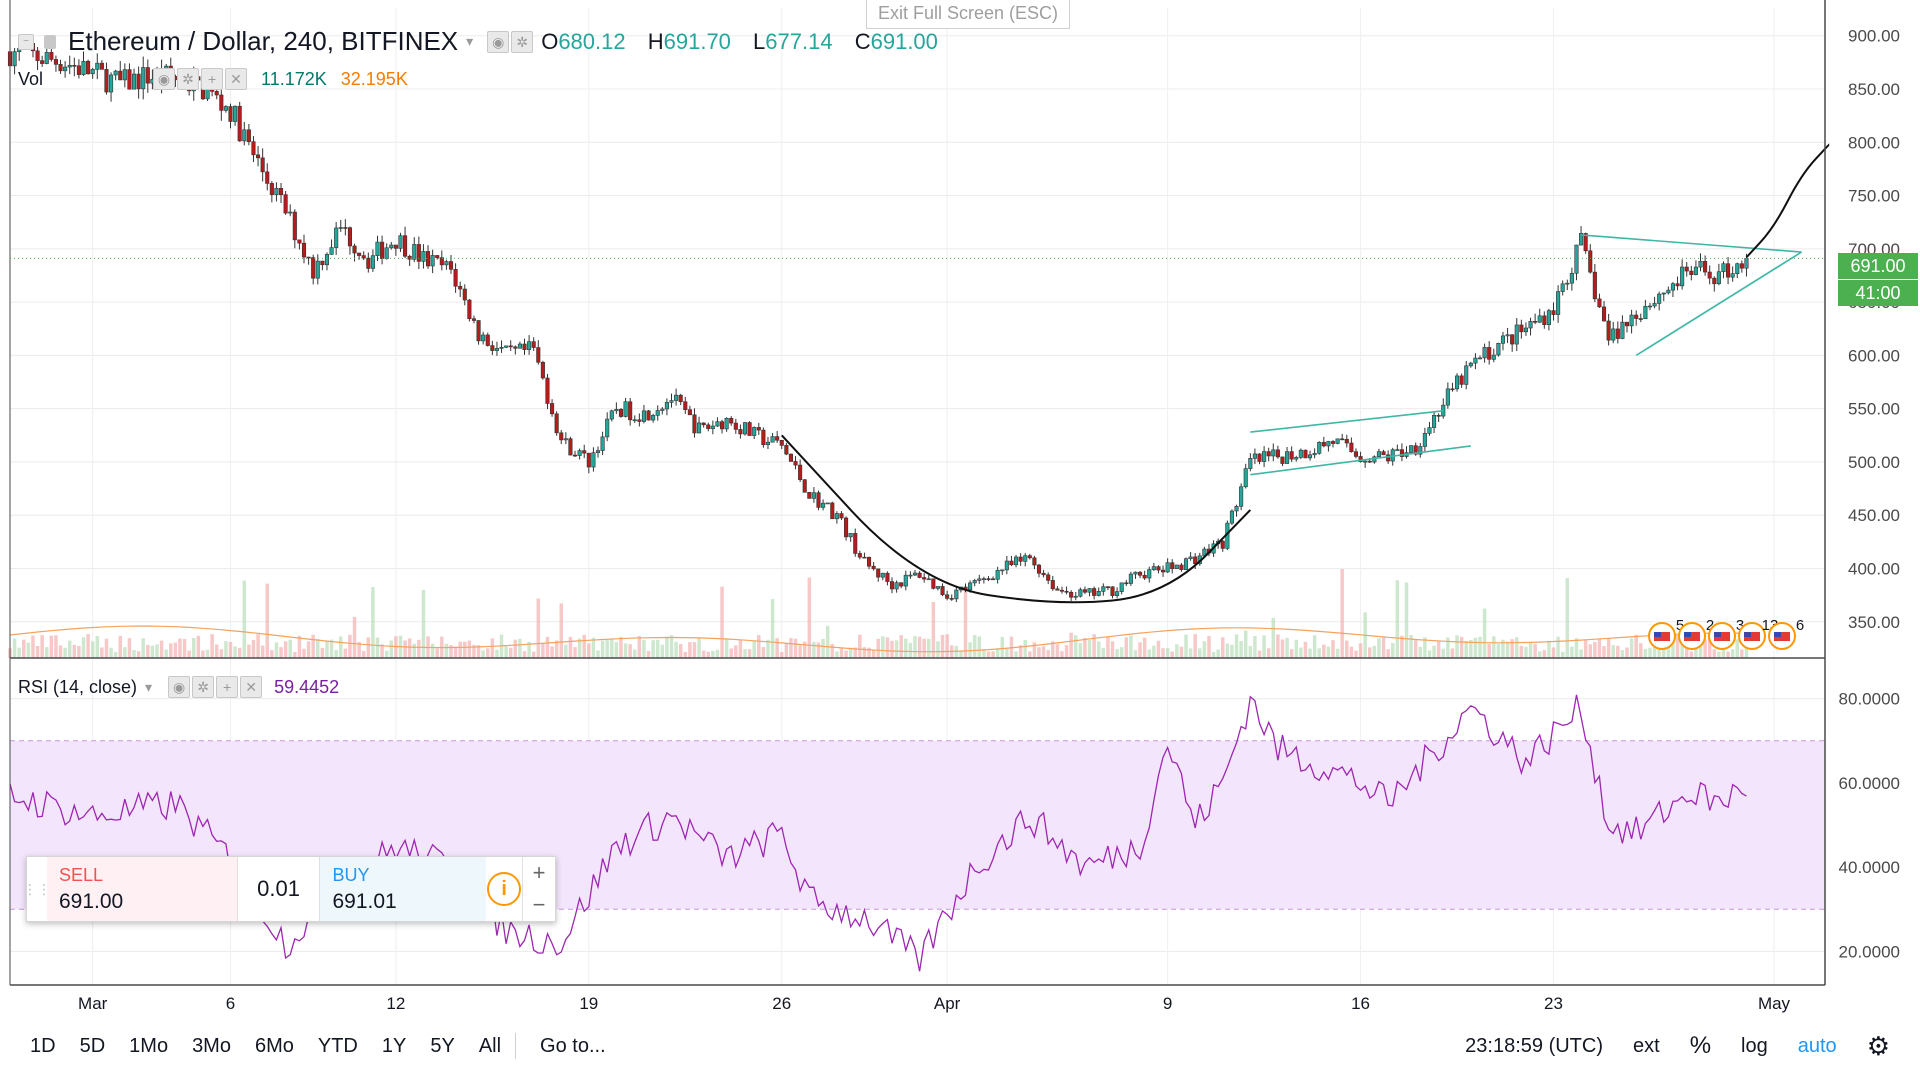 Image resolution: width=1920 pixels, height=1080 pixels. What do you see at coordinates (539, 872) in the screenshot?
I see `increase-button: +` at bounding box center [539, 872].